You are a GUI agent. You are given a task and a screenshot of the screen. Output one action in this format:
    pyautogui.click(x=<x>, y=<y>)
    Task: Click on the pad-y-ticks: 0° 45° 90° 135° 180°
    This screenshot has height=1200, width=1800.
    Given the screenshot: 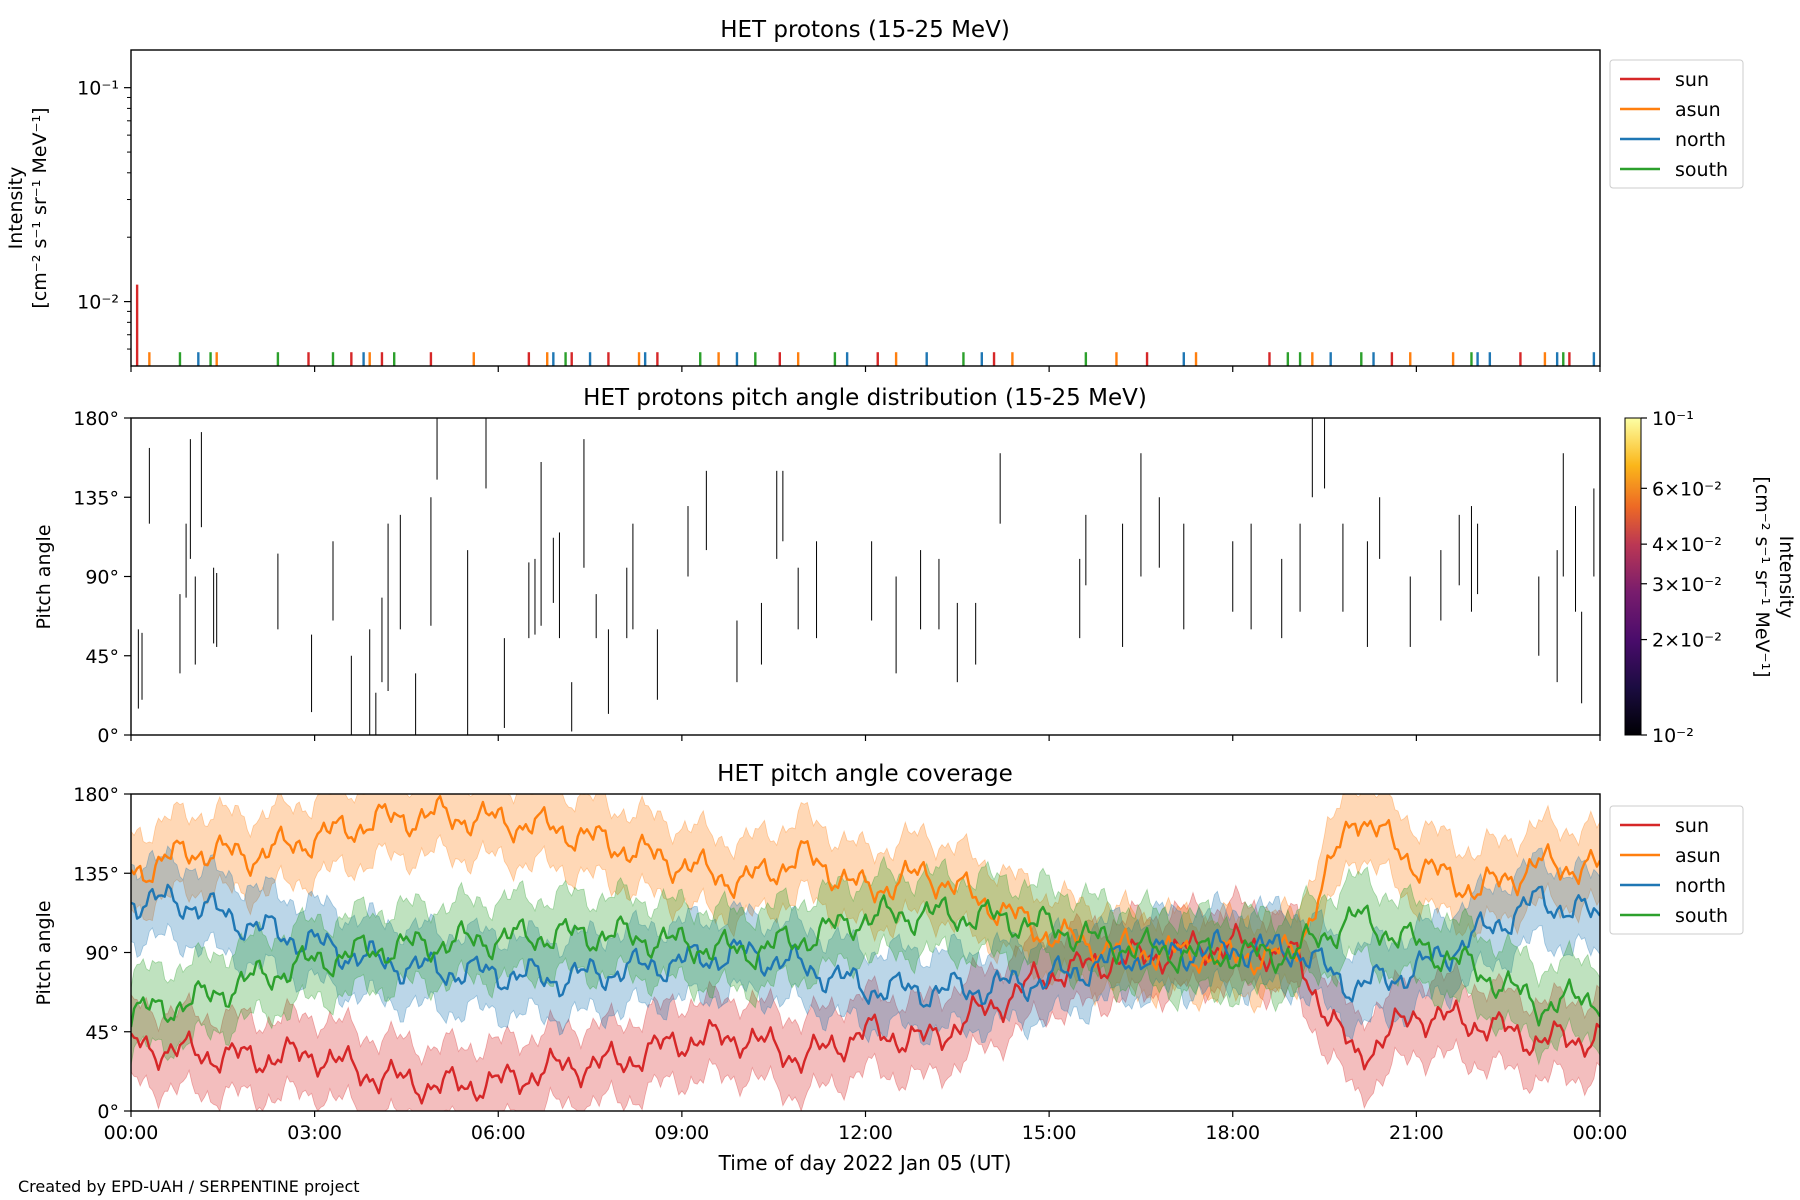 What is the action you would take?
    pyautogui.click(x=102, y=577)
    